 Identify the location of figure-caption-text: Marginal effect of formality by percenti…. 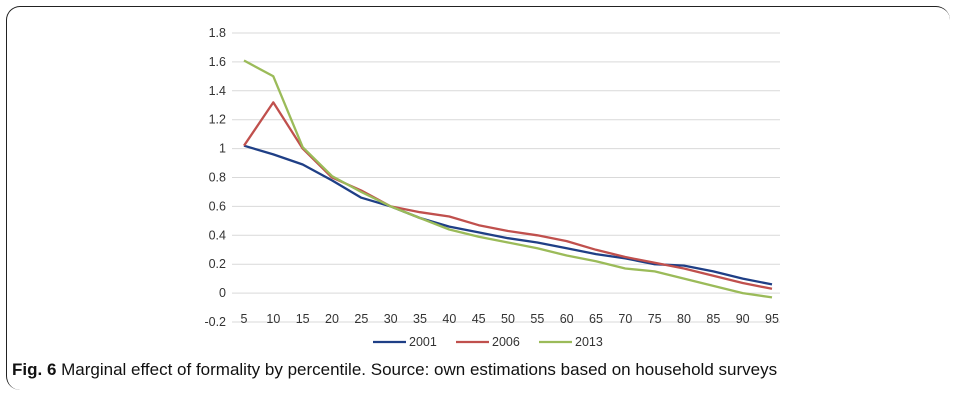
(417, 369).